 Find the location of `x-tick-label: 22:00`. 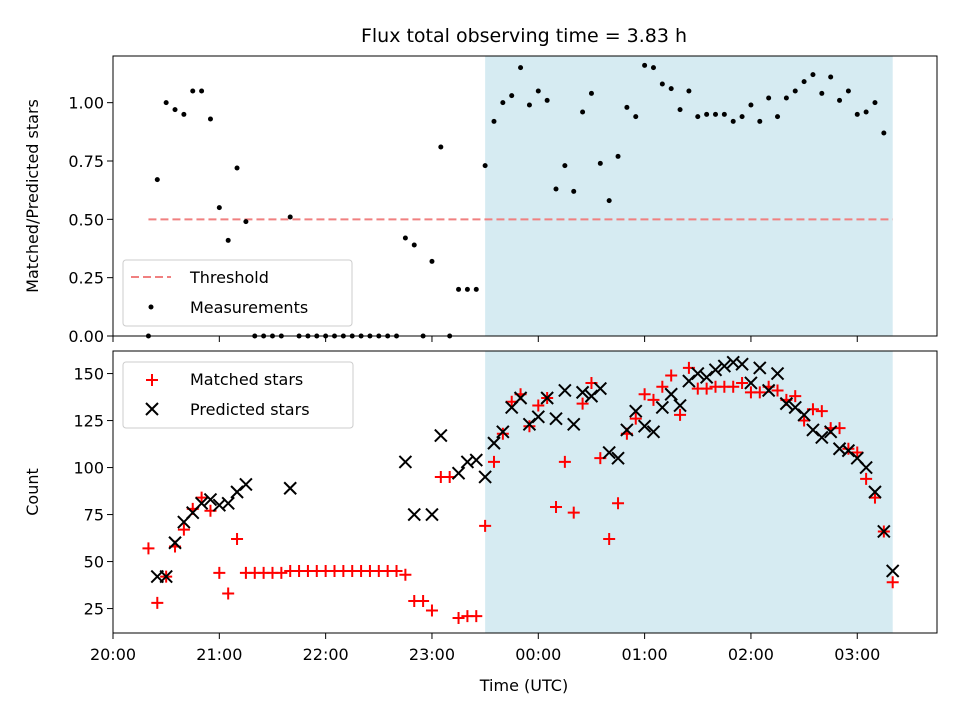

x-tick-label: 22:00 is located at coordinates (326, 654).